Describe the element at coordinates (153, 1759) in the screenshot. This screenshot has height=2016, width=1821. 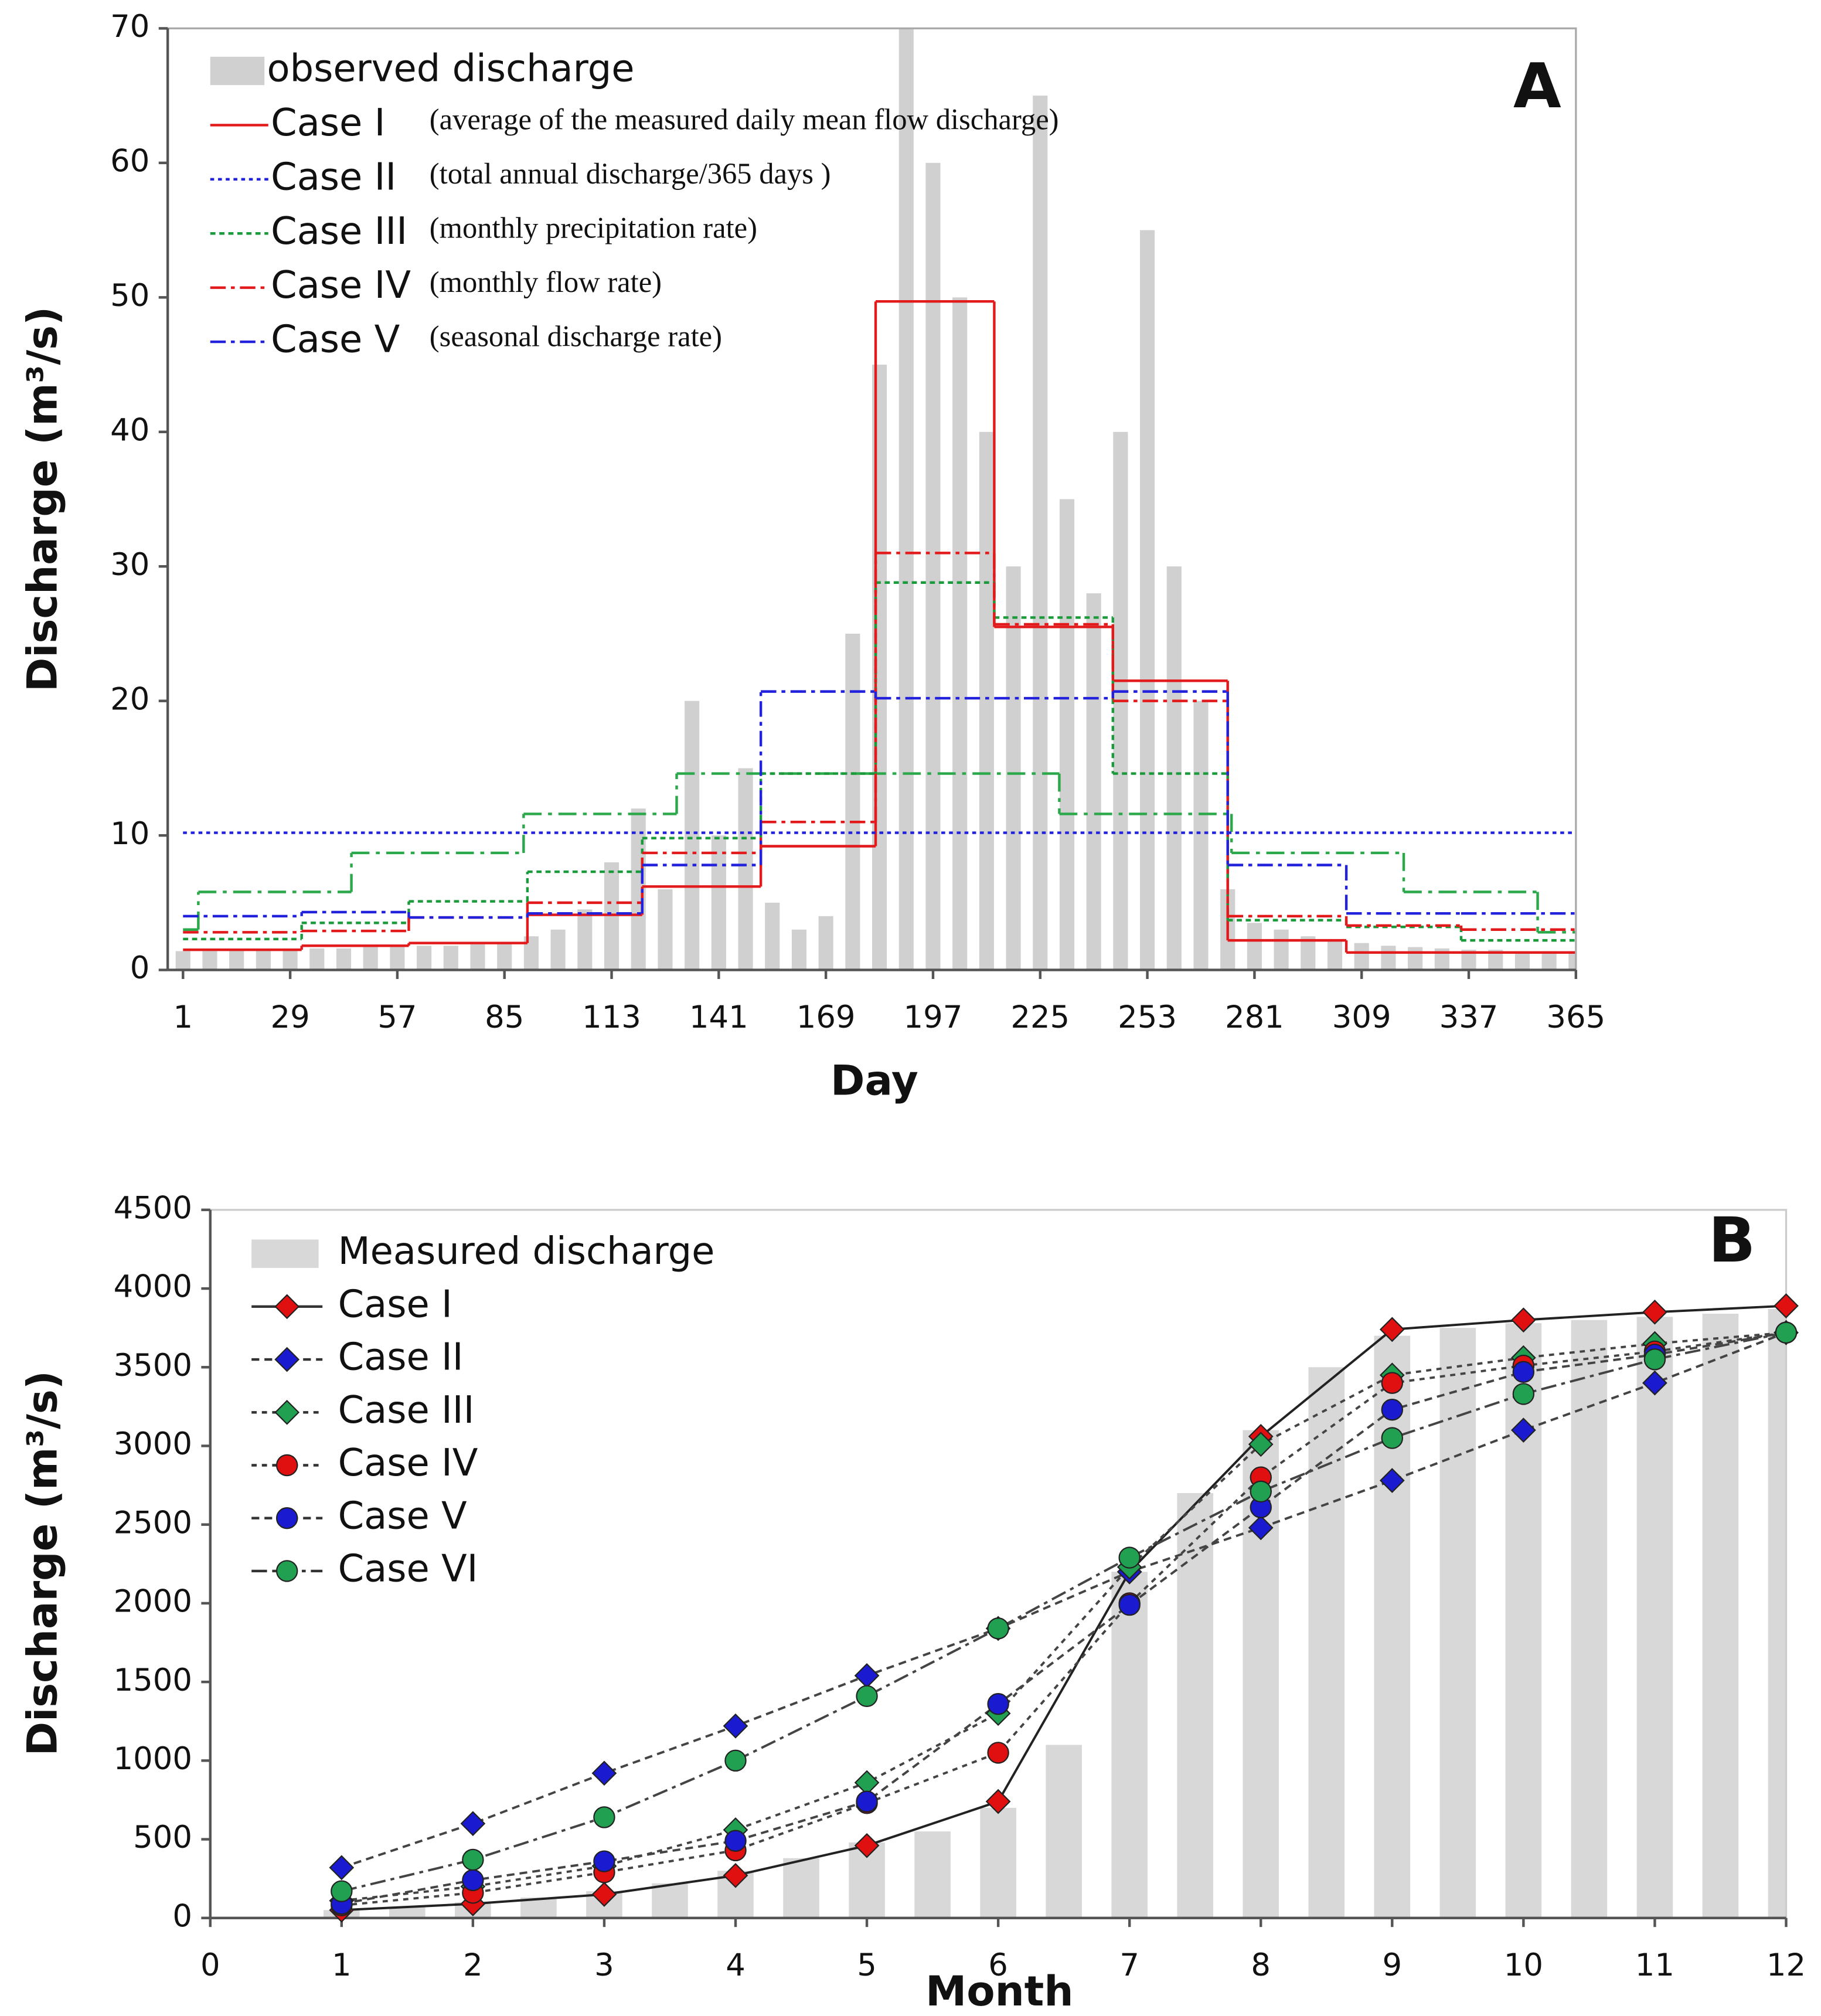
I see `y-tick-label: 1000` at that location.